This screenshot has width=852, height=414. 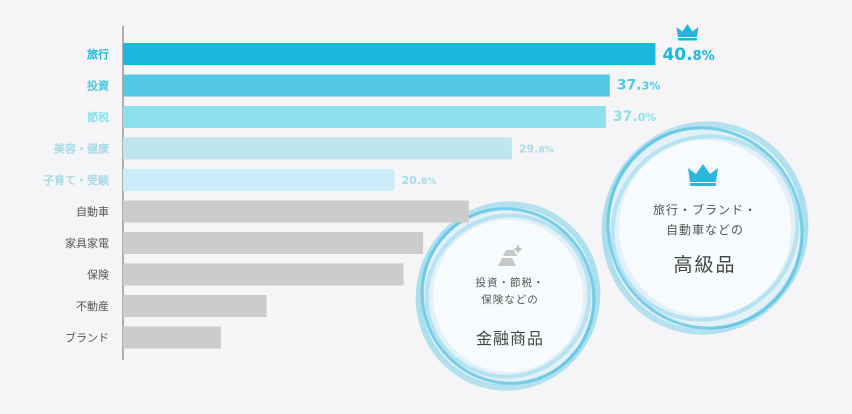 I want to click on category-label: 子育て・受験, so click(x=76, y=180).